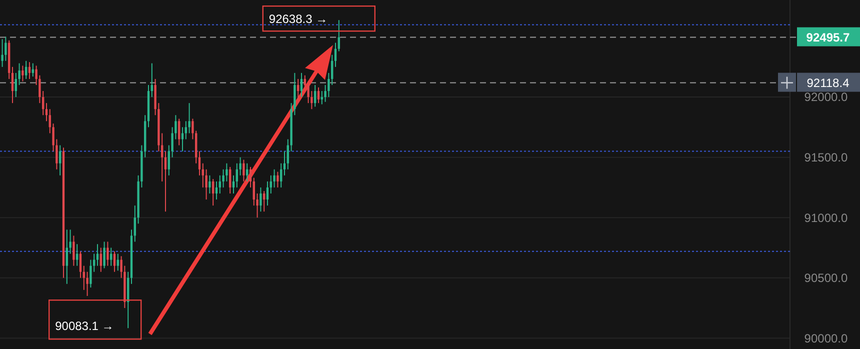  What do you see at coordinates (826, 278) in the screenshot?
I see `y-tick-label: 90500.0` at bounding box center [826, 278].